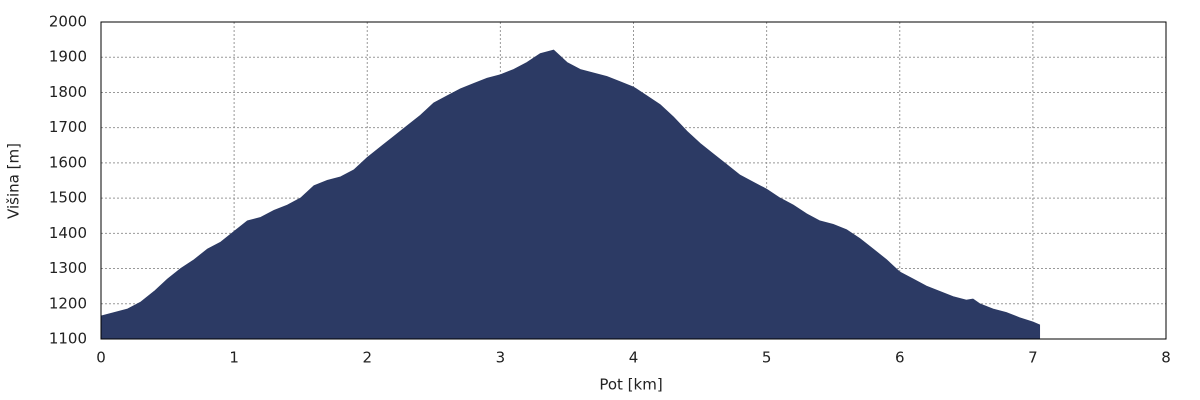 This screenshot has width=1200, height=400. Describe the element at coordinates (900, 358) in the screenshot. I see `x-tick-label: 6` at that location.